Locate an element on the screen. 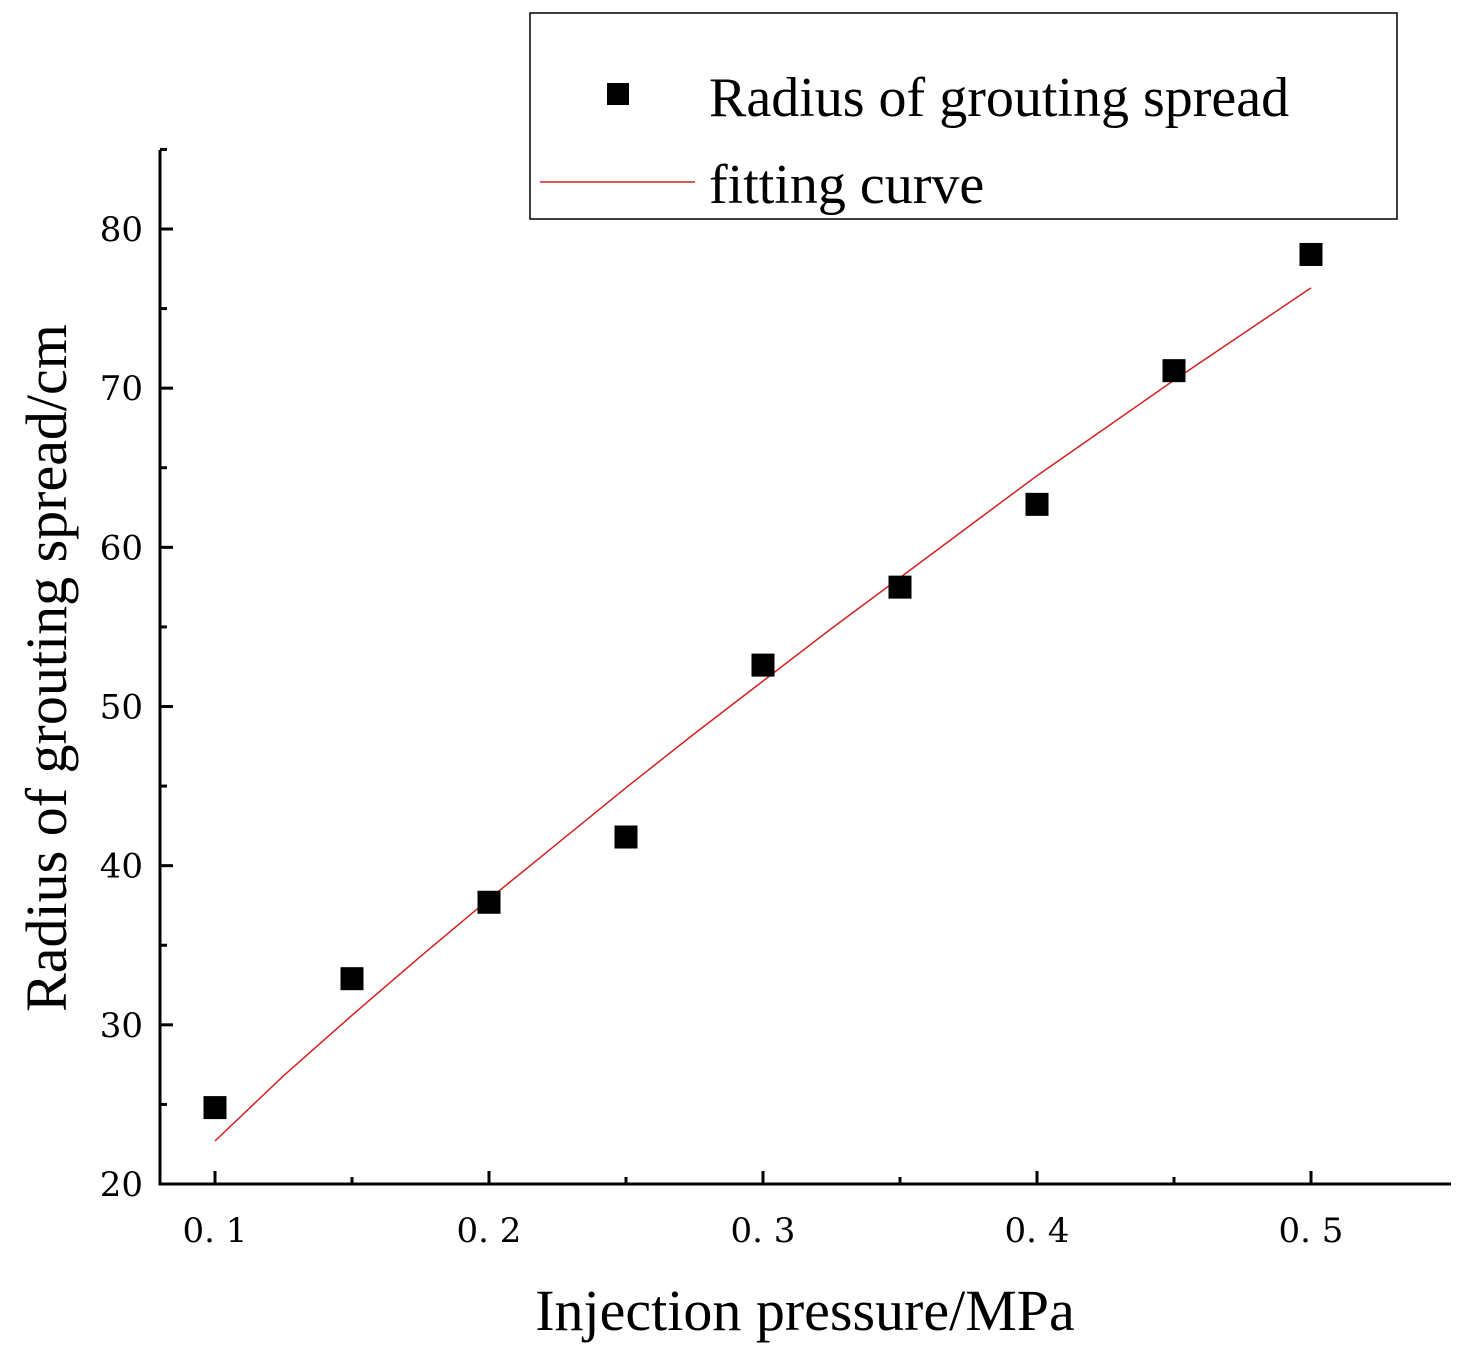 This screenshot has height=1367, width=1479. legend-marker-square is located at coordinates (618, 94).